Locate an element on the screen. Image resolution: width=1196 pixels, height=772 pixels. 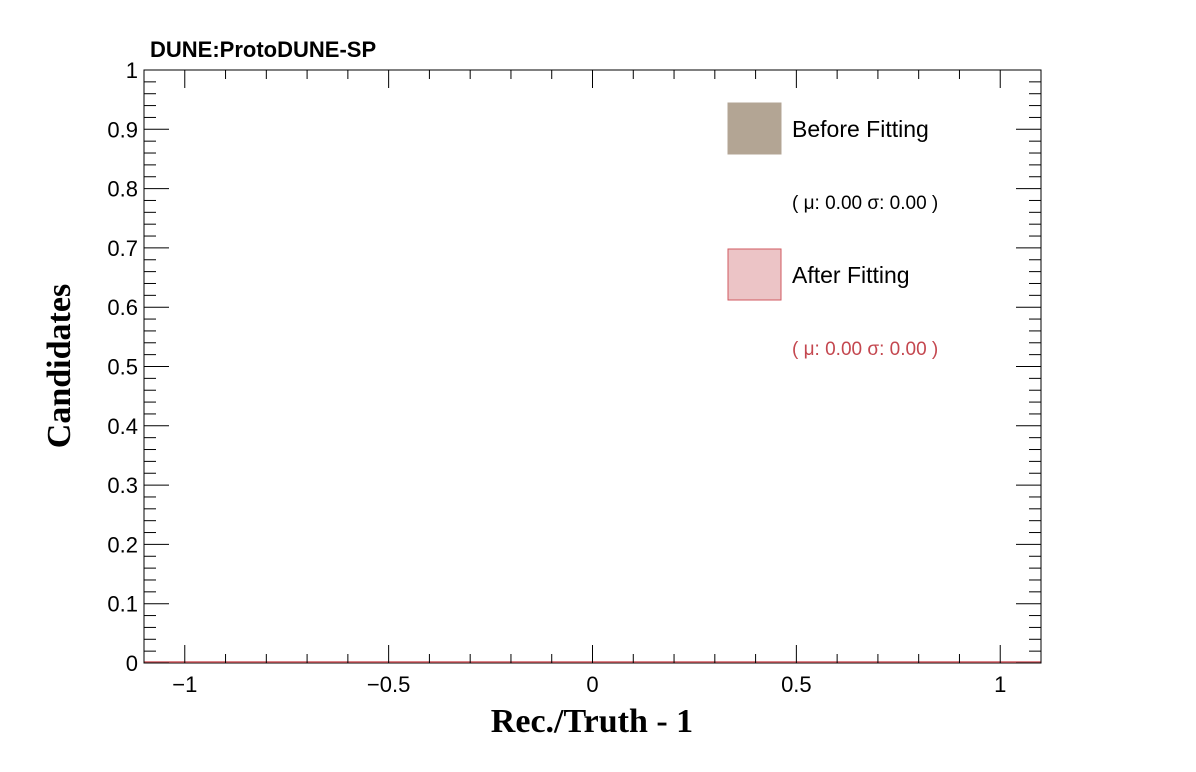
x-tick-label: 1 is located at coordinates (1000, 684).